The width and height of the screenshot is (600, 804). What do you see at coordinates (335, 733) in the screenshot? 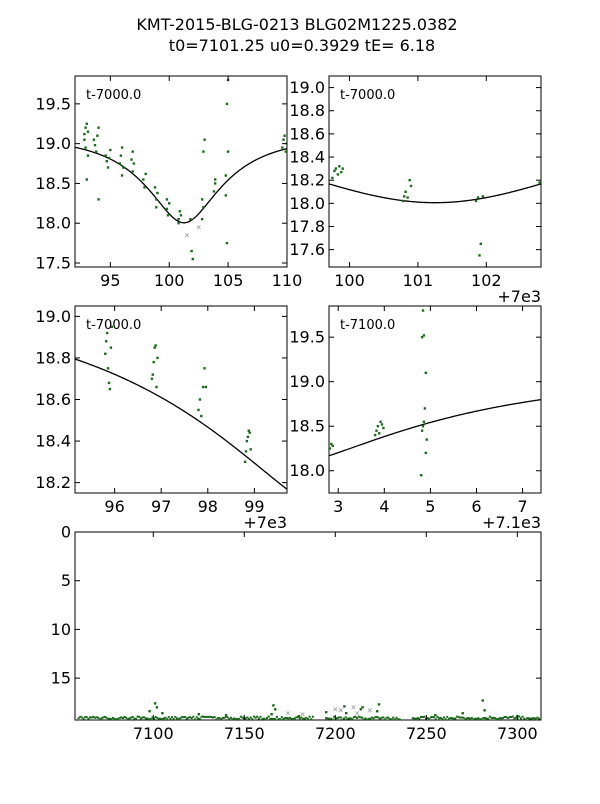
I see `x-tick-label: 7200` at bounding box center [335, 733].